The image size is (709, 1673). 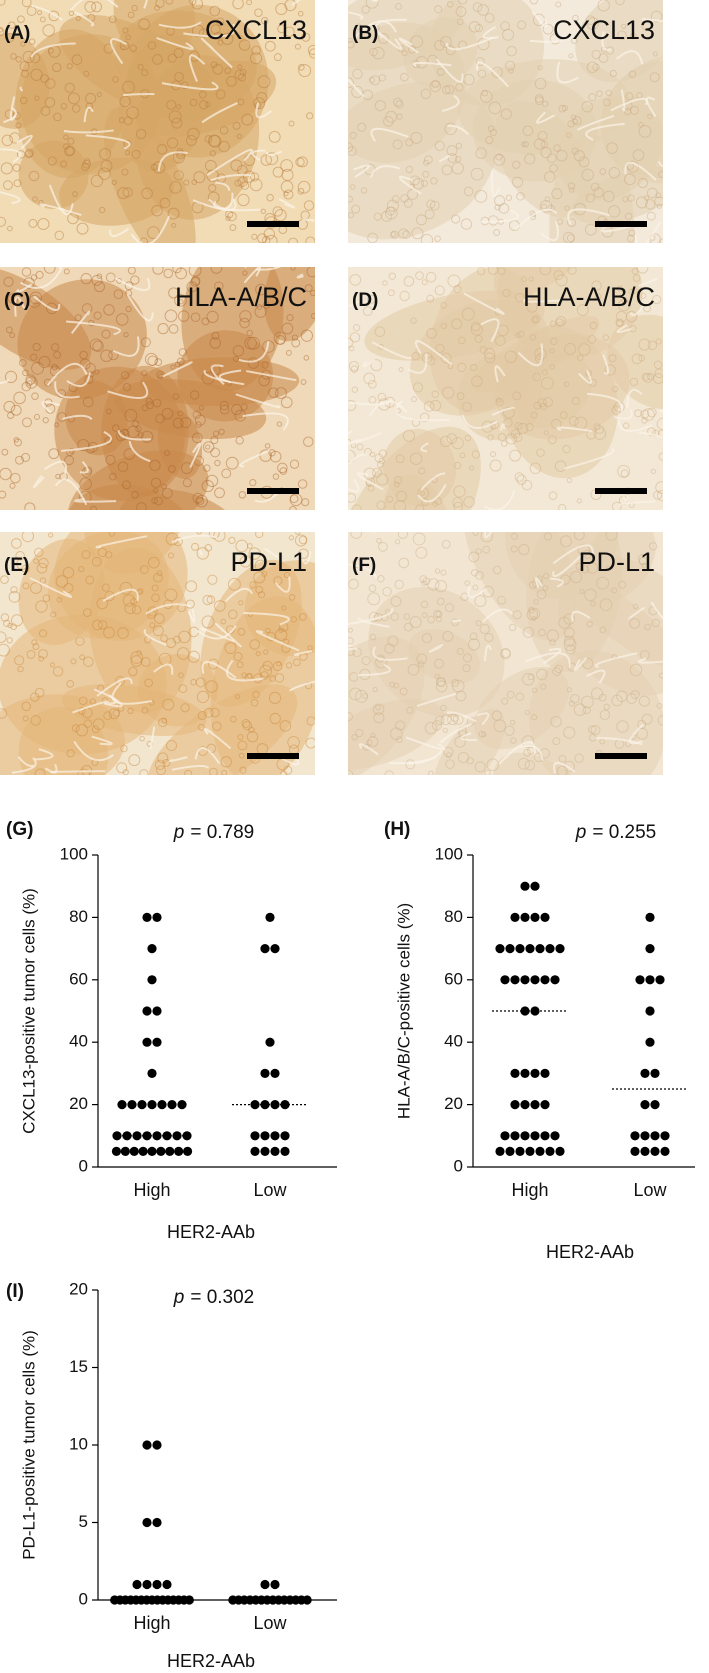 What do you see at coordinates (590, 1252) in the screenshot?
I see `x-axis-label: HER2-AAb` at bounding box center [590, 1252].